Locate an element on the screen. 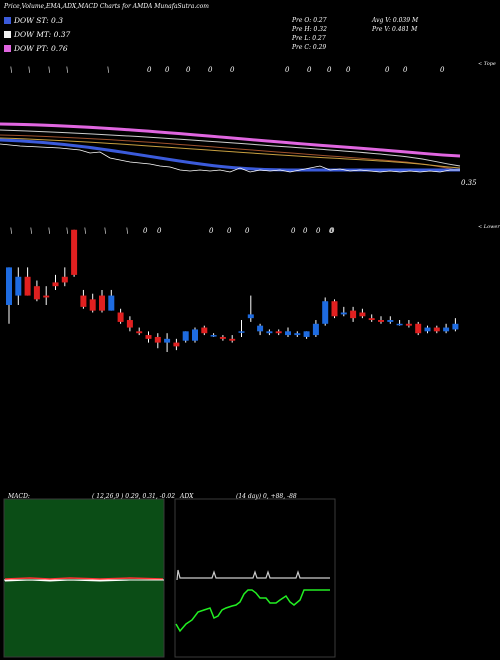 This screenshot has width=500, height=660. legend-swatch-mt is located at coordinates (7, 34).